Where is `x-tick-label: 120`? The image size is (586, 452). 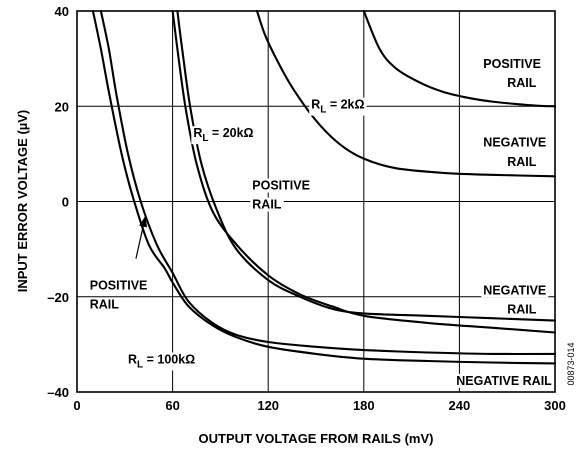
x-tick-label: 120 is located at coordinates (268, 405).